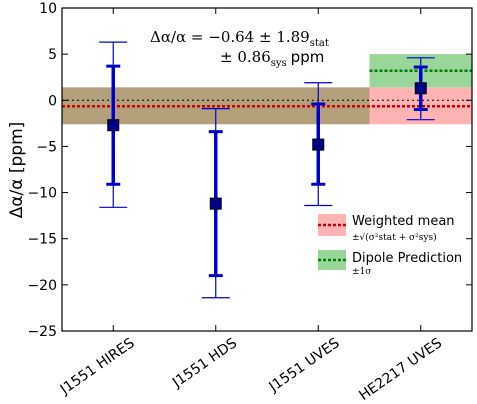  Describe the element at coordinates (48, 9) in the screenshot. I see `y-tick-label: 10` at that location.